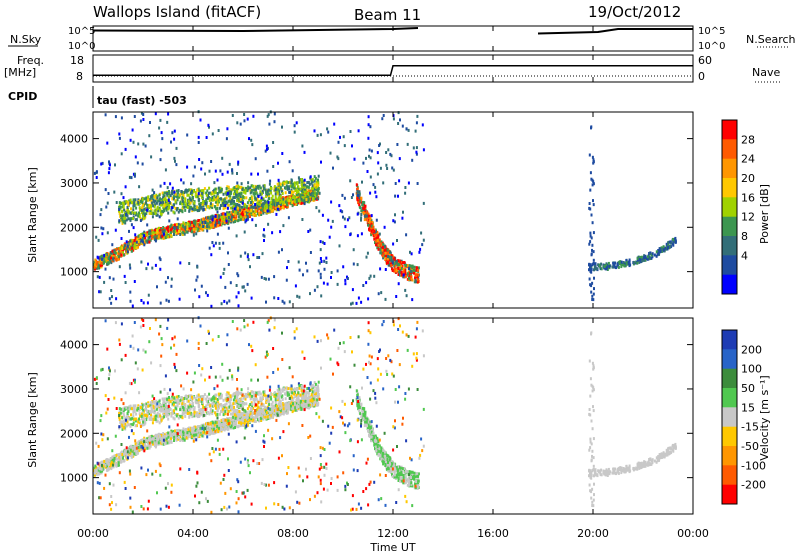  Describe the element at coordinates (177, 12) in the screenshot. I see `plot-title: Wallops Island (fitACF)` at that location.